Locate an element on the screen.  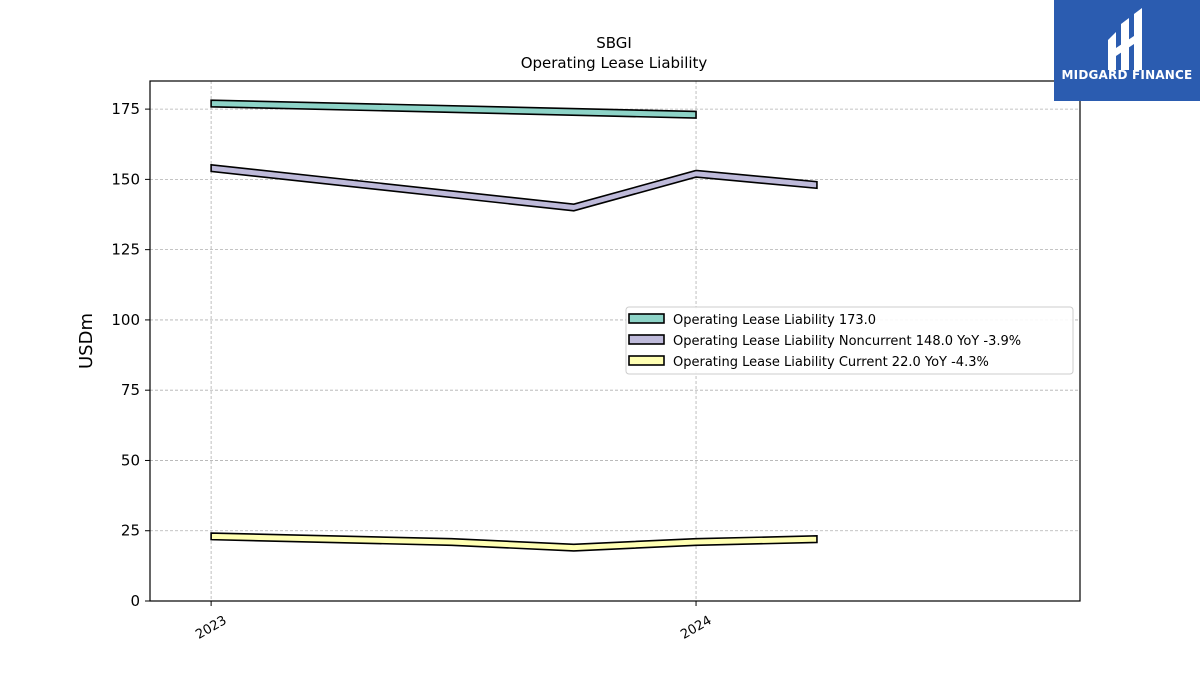
x-tick-label: 2024 is located at coordinates (696, 628).